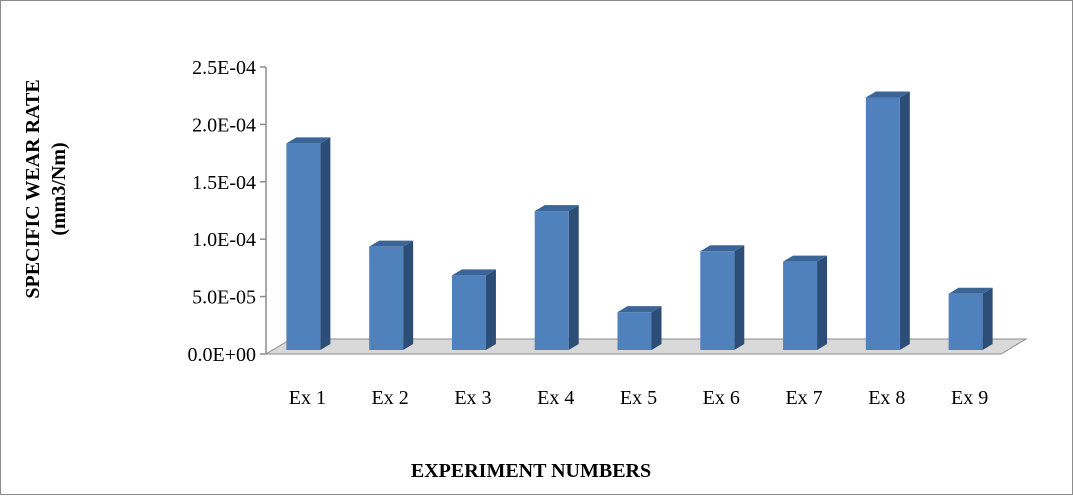 The image size is (1073, 496). What do you see at coordinates (224, 183) in the screenshot?
I see `y-tick-label: 1.5E-04` at bounding box center [224, 183].